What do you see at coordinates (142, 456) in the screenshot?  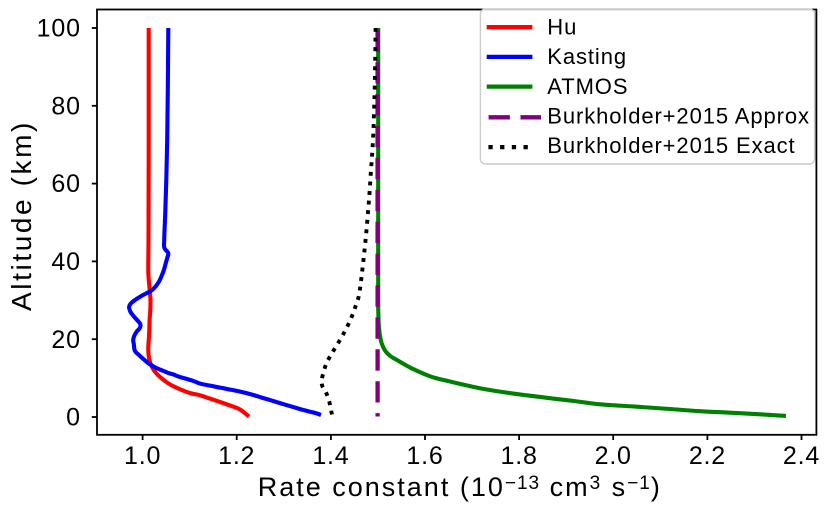 I see `svg-text: 1.0` at bounding box center [142, 456].